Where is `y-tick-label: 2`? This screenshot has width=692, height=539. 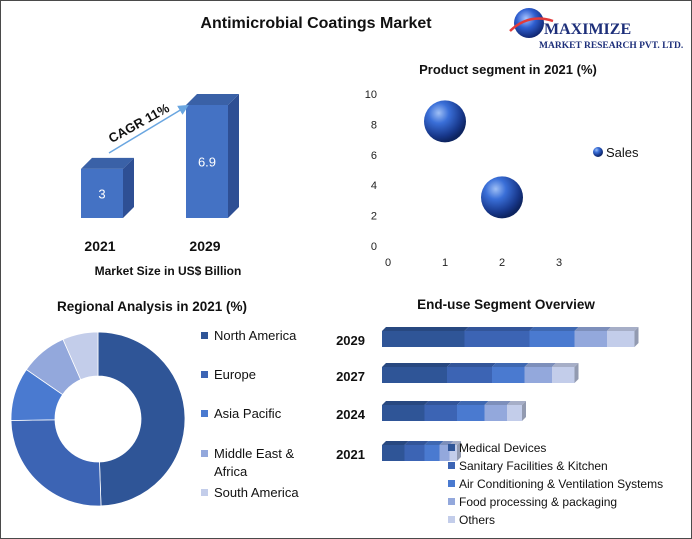 y-tick-label: 2 is located at coordinates (374, 217).